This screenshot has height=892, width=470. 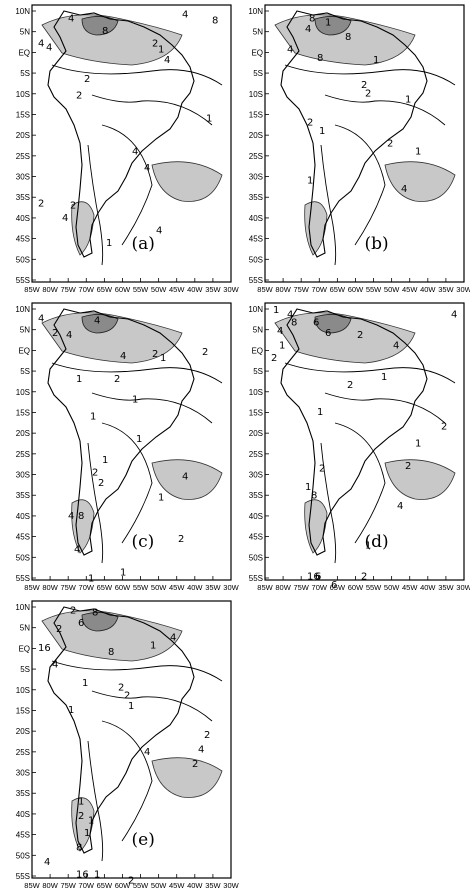 What do you see at coordinates (377, 244) in the screenshot?
I see `panel-label: (b)` at bounding box center [377, 244].